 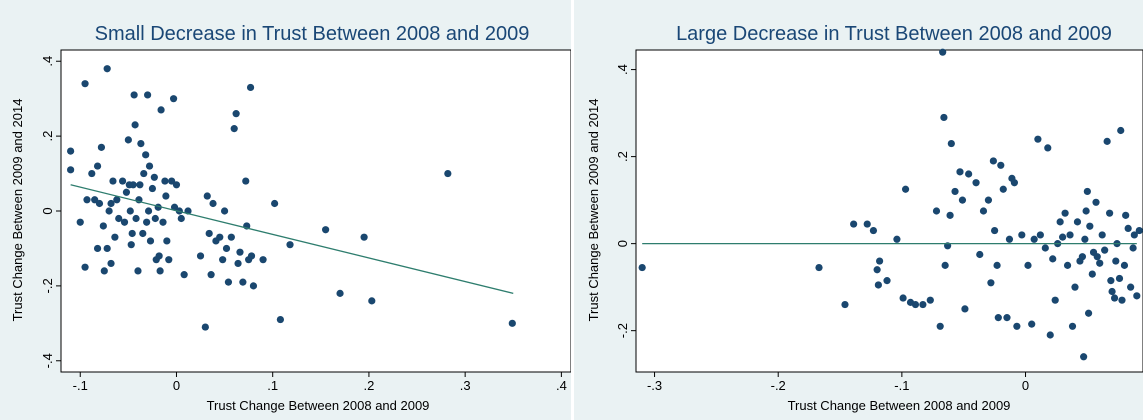 What do you see at coordinates (622, 69) in the screenshot?
I see `y-tick-label: .4` at bounding box center [622, 69].